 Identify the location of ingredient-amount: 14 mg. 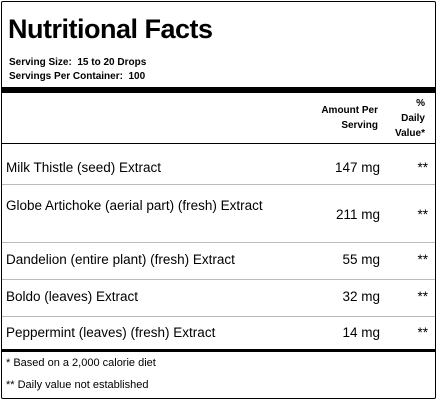
(361, 332).